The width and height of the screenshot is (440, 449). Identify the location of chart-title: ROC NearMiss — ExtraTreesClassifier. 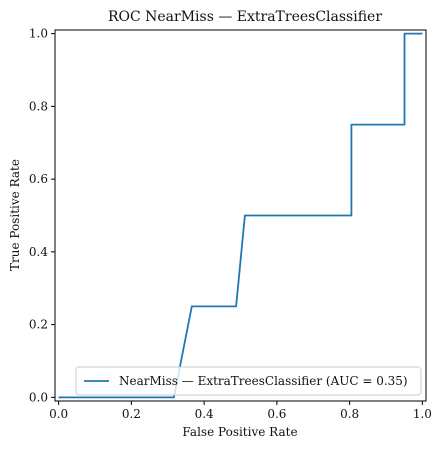
(245, 17).